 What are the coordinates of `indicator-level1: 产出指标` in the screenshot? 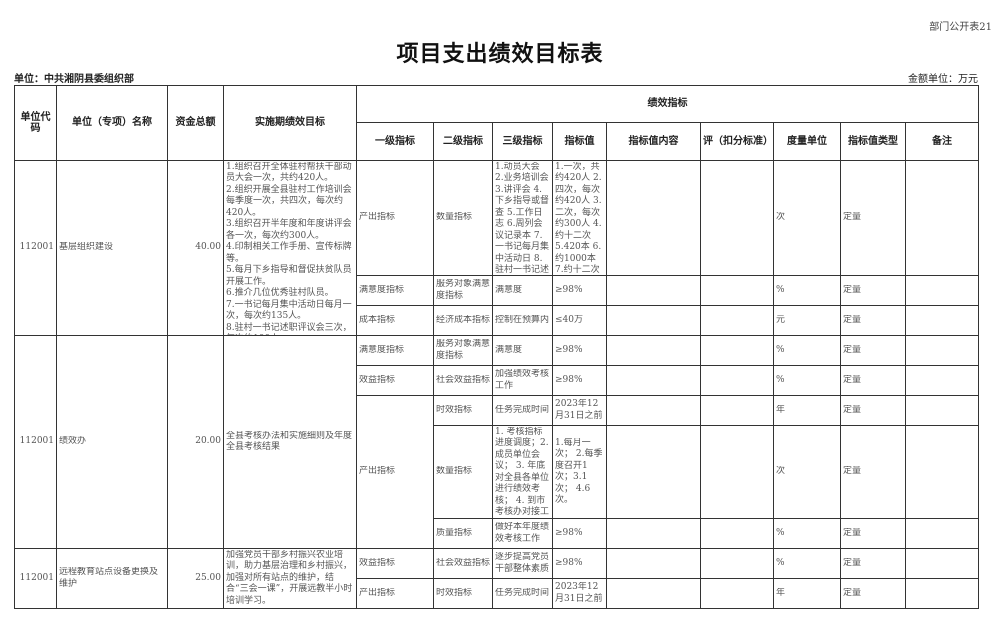 It's located at (395, 472).